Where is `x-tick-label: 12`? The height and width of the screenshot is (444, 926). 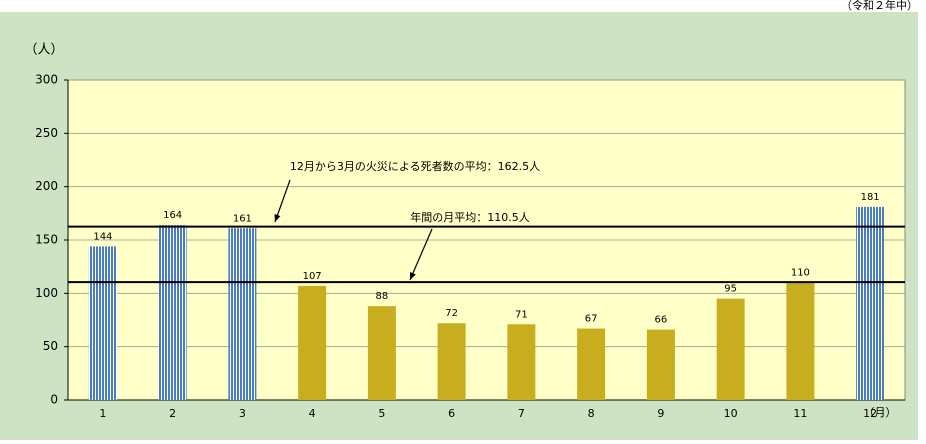 x-tick-label: 12 is located at coordinates (870, 413).